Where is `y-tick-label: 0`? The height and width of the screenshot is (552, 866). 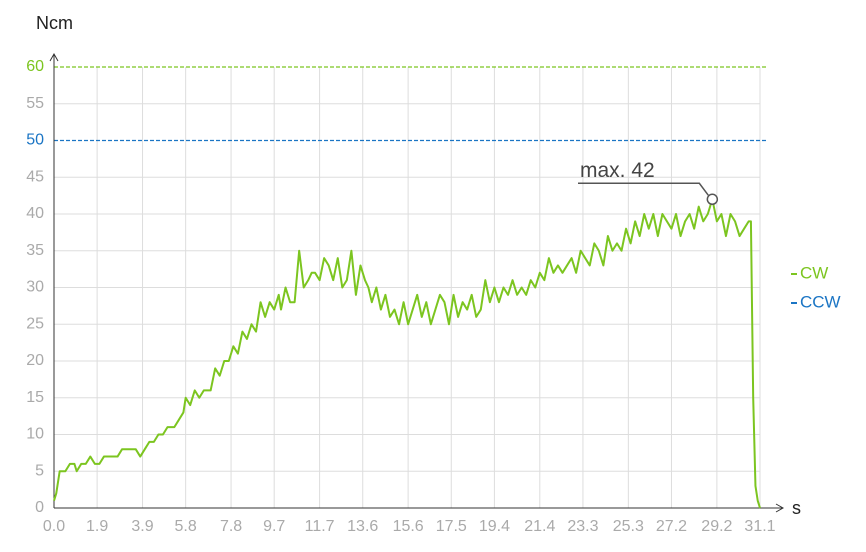
y-tick-label: 0 is located at coordinates (39, 507).